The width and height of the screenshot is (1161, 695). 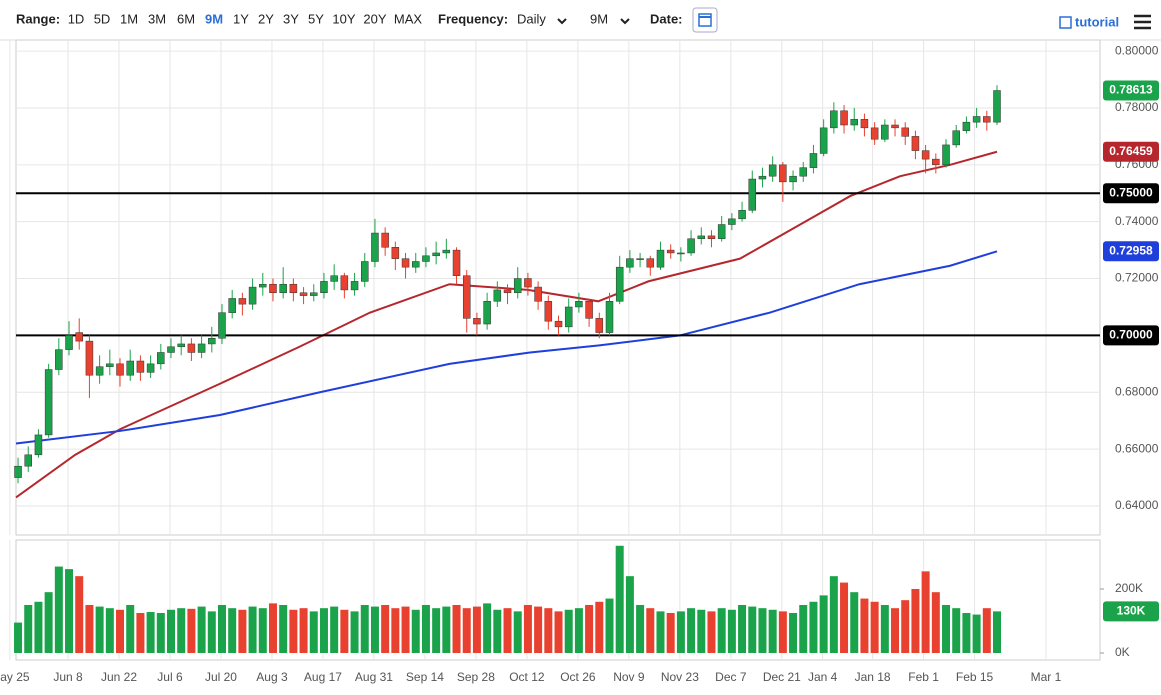 I want to click on range-button: 3Y, so click(x=291, y=18).